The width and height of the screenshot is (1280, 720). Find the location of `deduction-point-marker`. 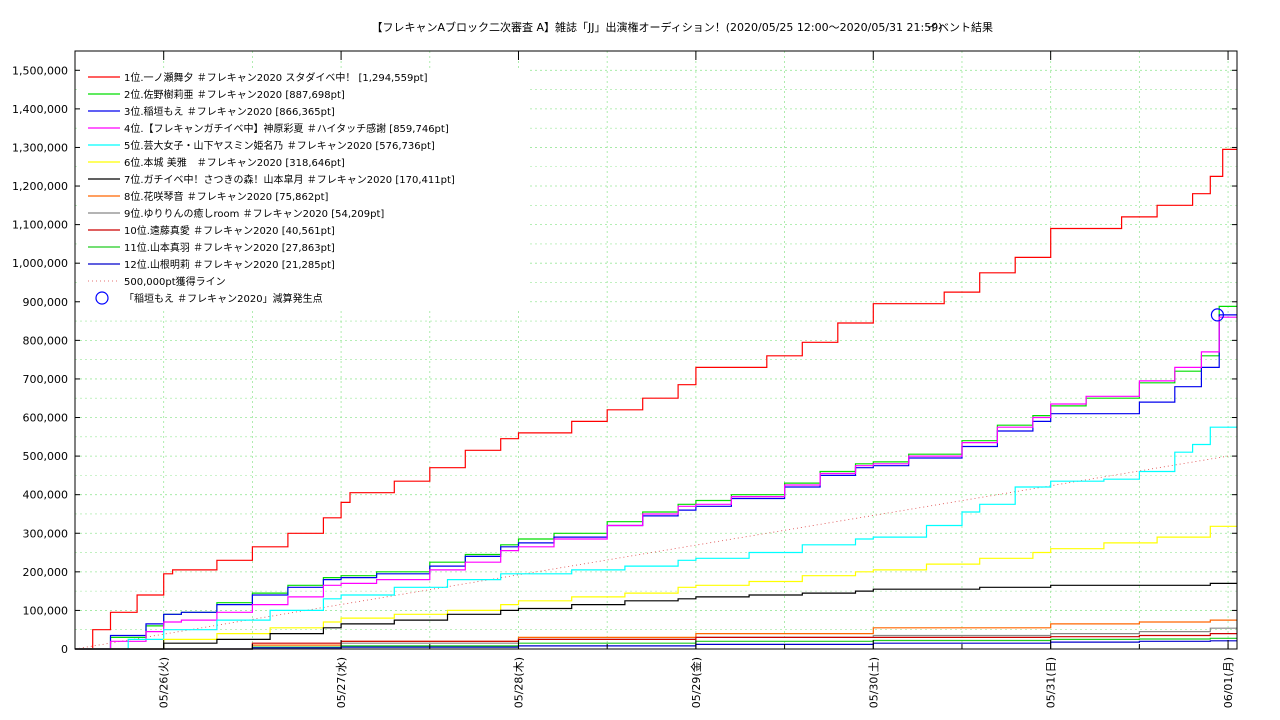

deduction-point-marker is located at coordinates (1217, 315).